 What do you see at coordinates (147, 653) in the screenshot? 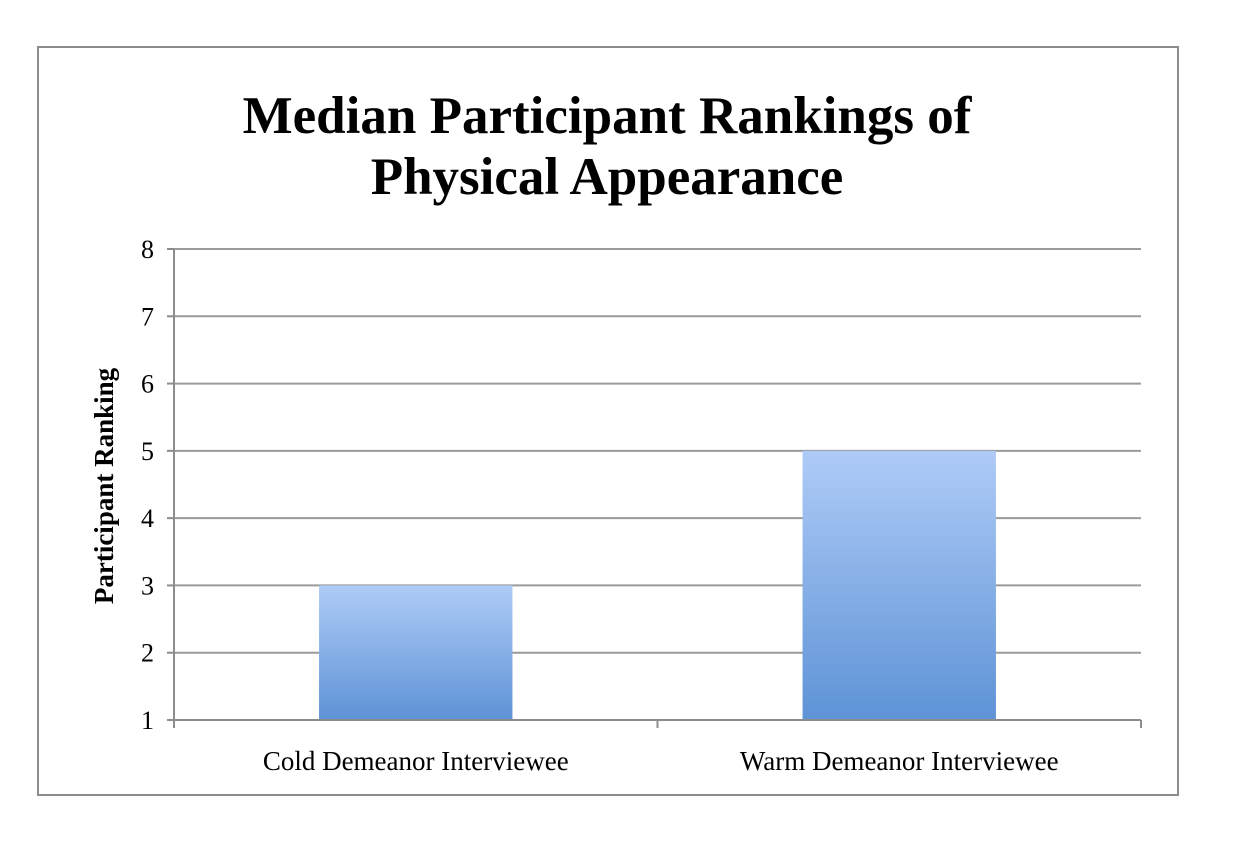
I see `y-tick-label: 2` at bounding box center [147, 653].